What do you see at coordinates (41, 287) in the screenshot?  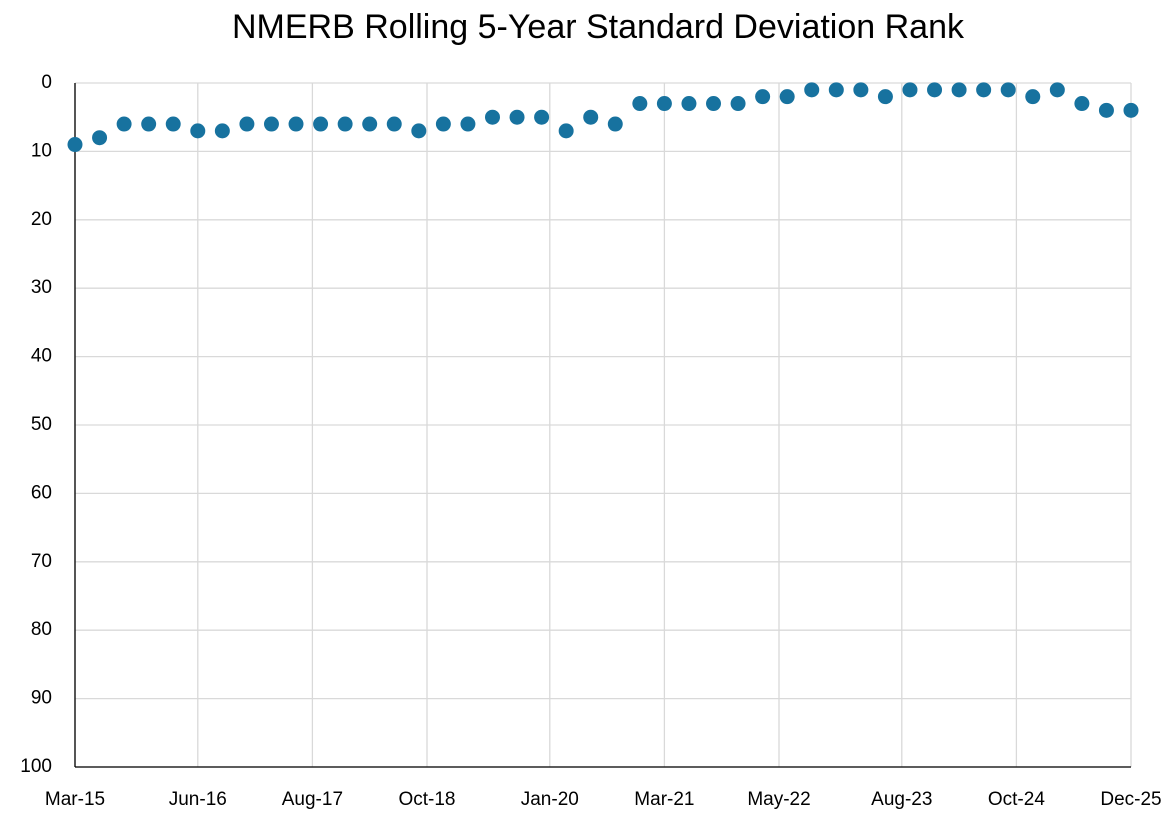 I see `y-tick-label: 30` at bounding box center [41, 287].